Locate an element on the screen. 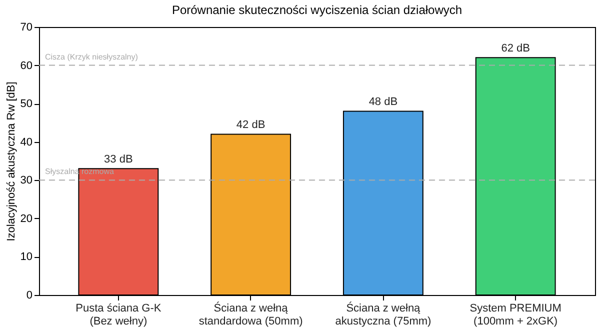 This screenshot has height=330, width=600. x-tick-label: Ściana z wełną standardowa (50mm) is located at coordinates (250, 315).